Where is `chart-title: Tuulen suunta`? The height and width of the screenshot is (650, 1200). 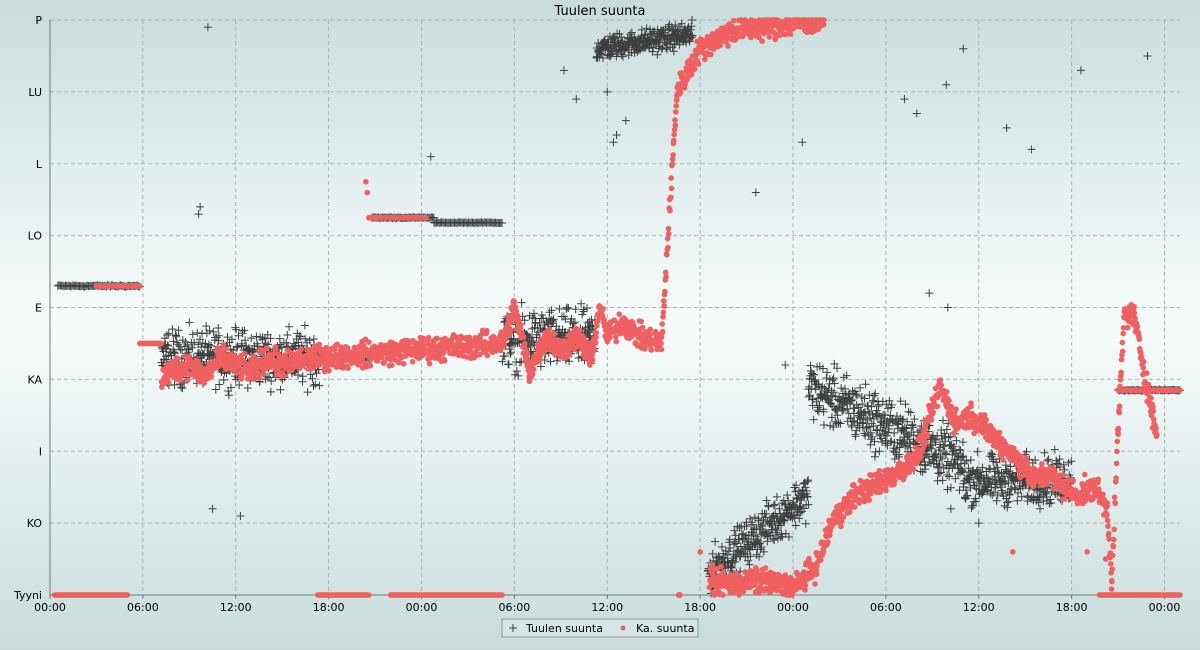
chart-title: Tuulen suunta is located at coordinates (600, 11).